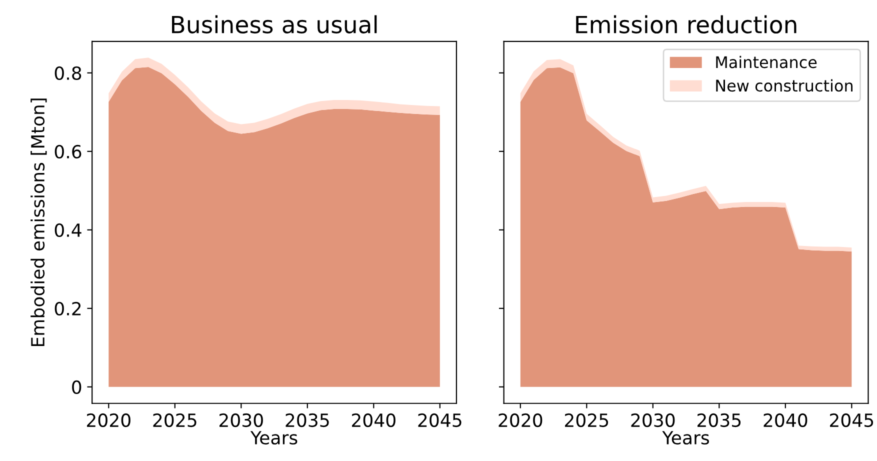 The height and width of the screenshot is (461, 877). What do you see at coordinates (68, 230) in the screenshot?
I see `y-tick-label: 0.4` at bounding box center [68, 230].